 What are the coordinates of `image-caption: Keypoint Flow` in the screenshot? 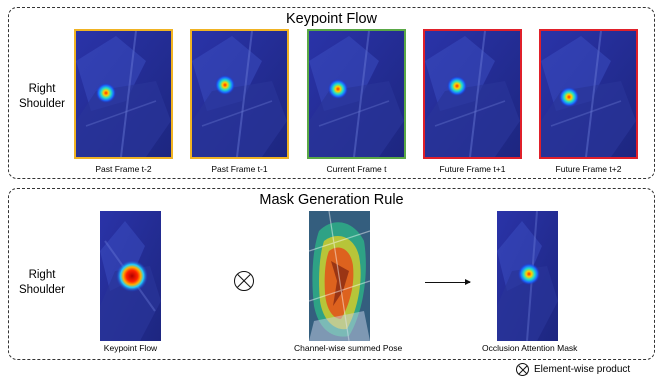 It's located at (130, 348).